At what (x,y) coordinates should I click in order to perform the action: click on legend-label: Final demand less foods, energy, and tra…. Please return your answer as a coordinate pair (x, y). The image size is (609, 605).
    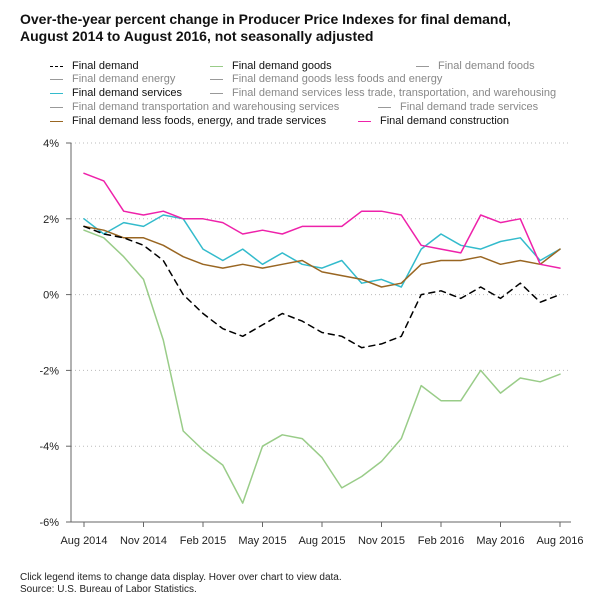
    Looking at the image, I should click on (199, 121).